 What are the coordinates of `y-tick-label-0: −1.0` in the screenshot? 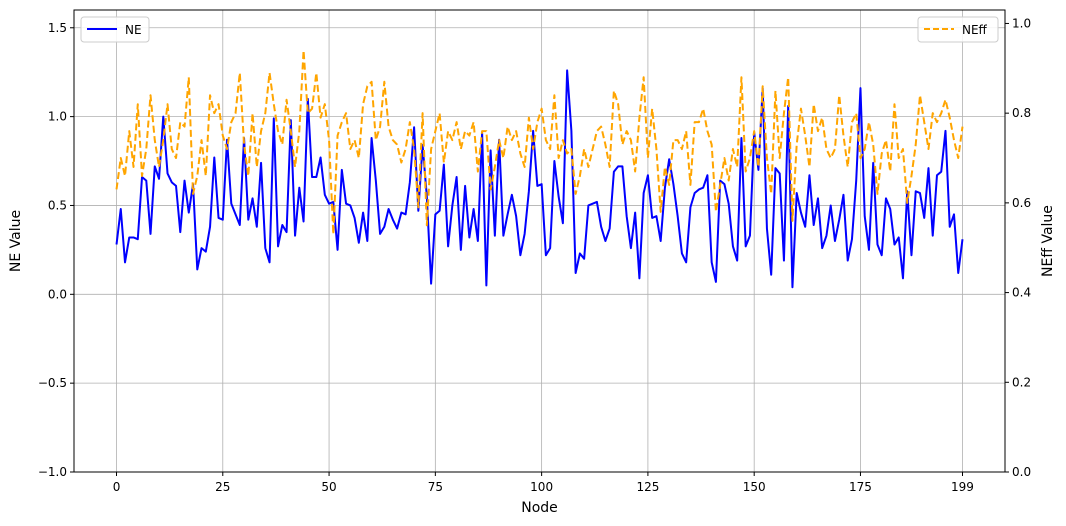 It's located at (52, 472).